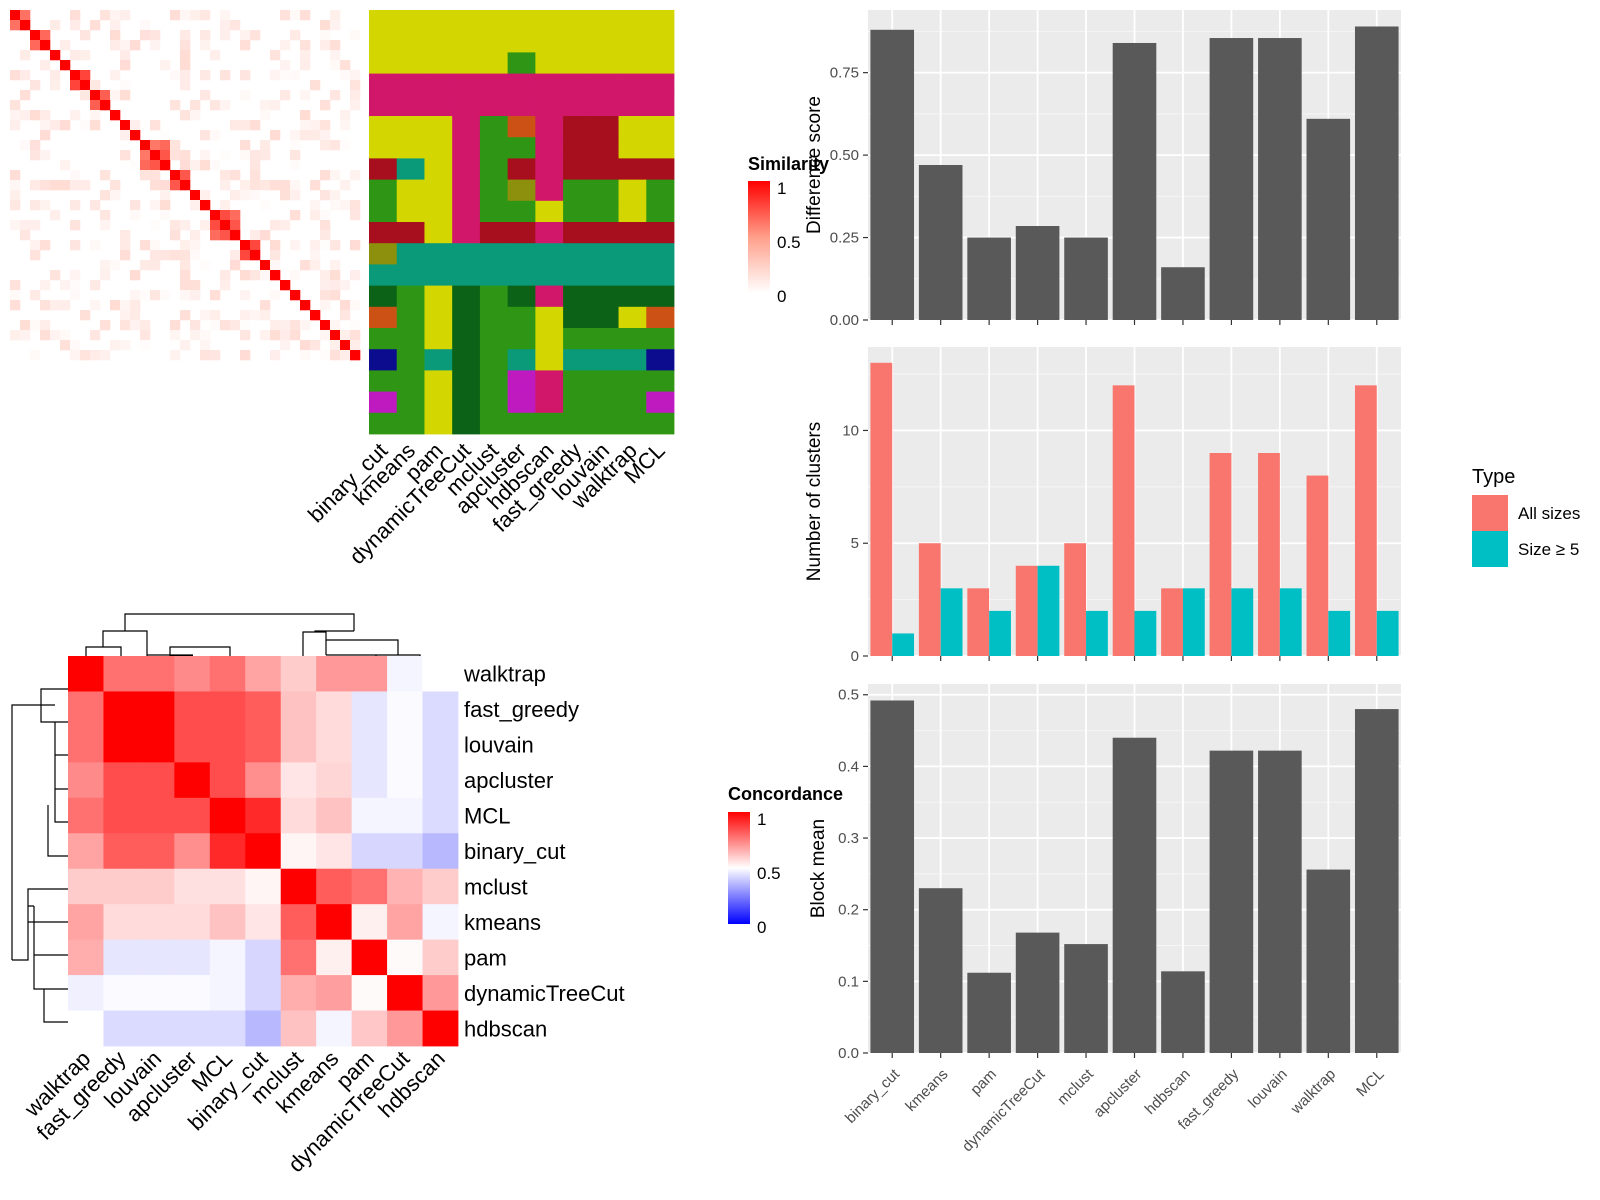  Describe the element at coordinates (410, 317) in the screenshot. I see `class-cell-kmeans` at that location.